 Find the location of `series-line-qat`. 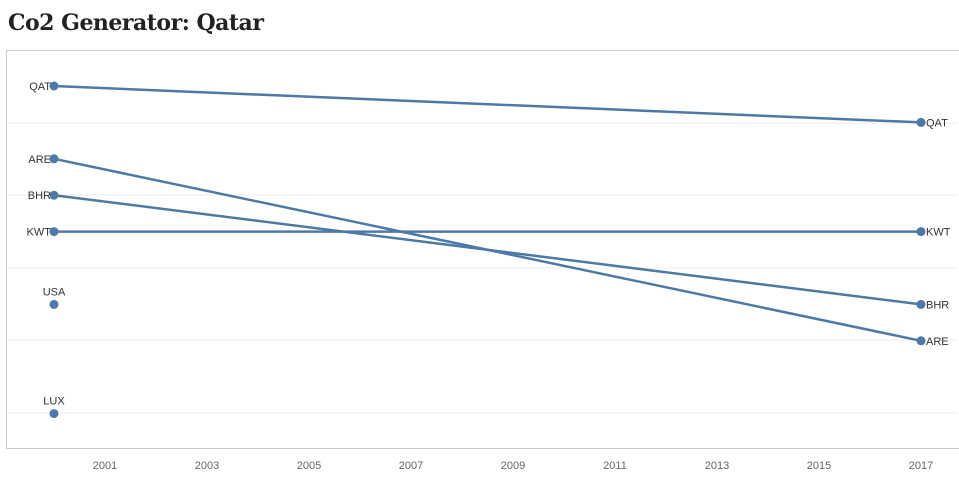

series-line-qat is located at coordinates (487, 104).